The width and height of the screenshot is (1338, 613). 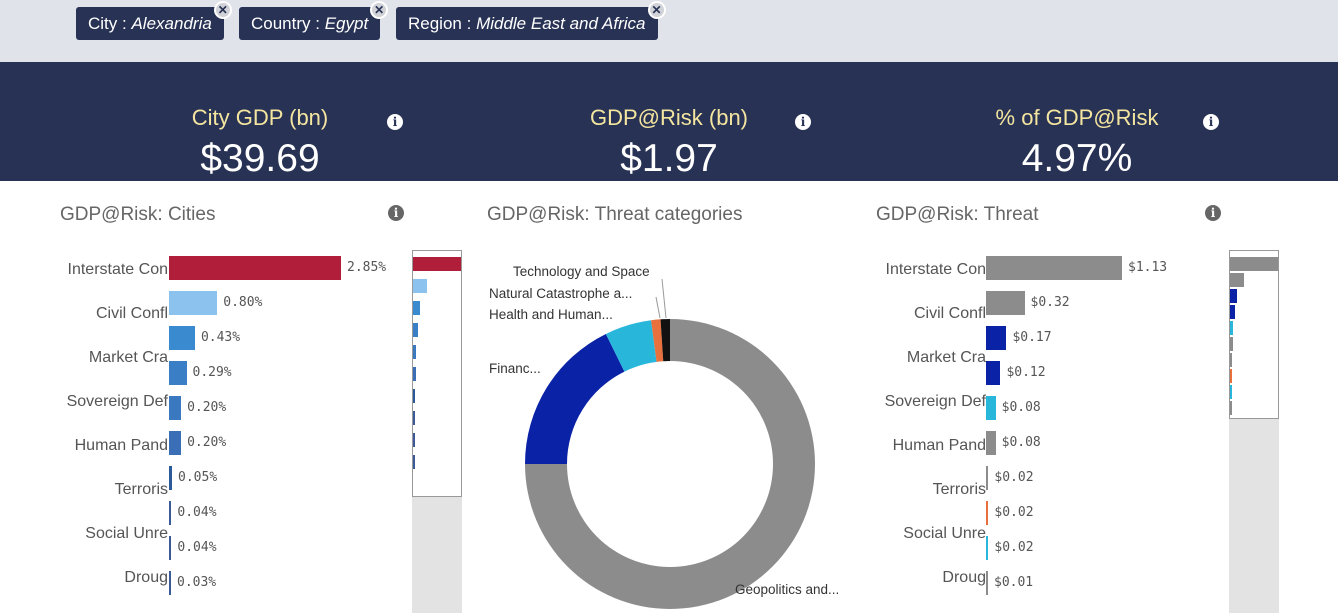 What do you see at coordinates (1031, 337) in the screenshot?
I see `bar-value-label: $0.17` at bounding box center [1031, 337].